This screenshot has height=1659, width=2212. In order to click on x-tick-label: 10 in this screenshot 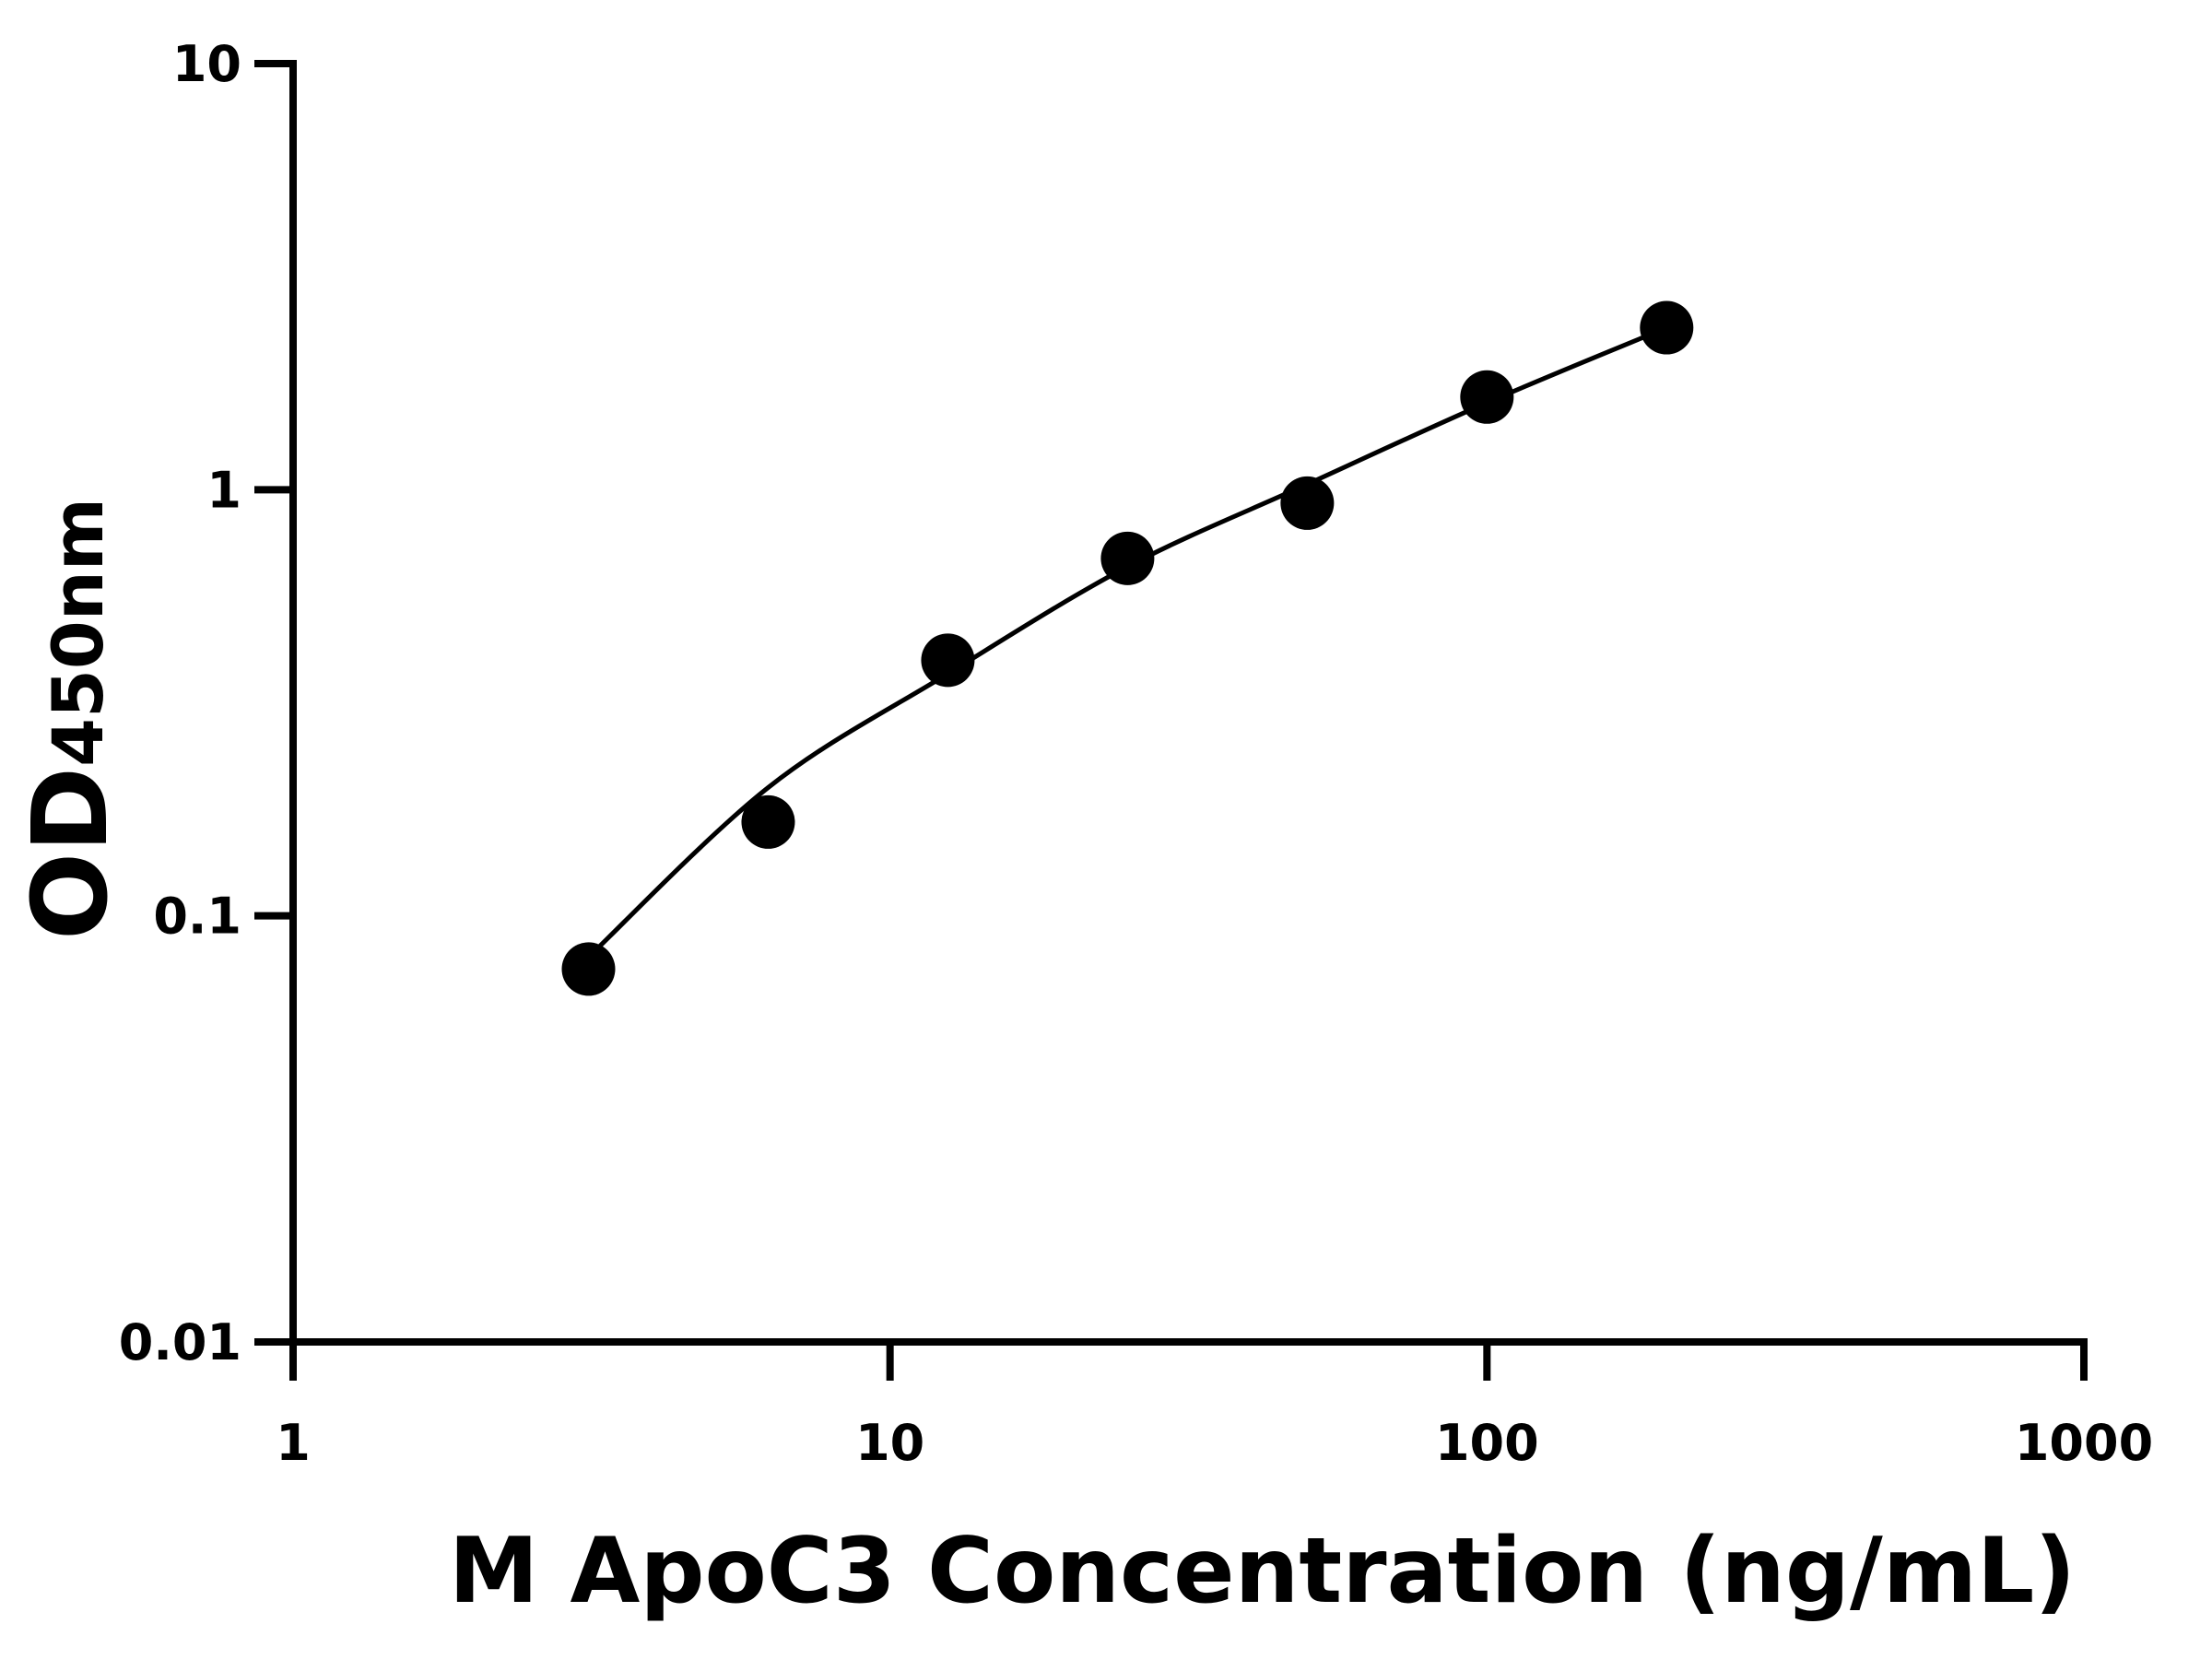, I will do `click(889, 1443)`.